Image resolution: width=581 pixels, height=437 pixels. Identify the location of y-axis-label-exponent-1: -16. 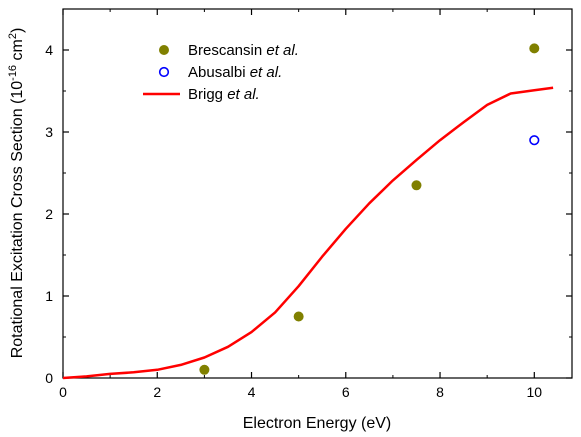
(13, 73).